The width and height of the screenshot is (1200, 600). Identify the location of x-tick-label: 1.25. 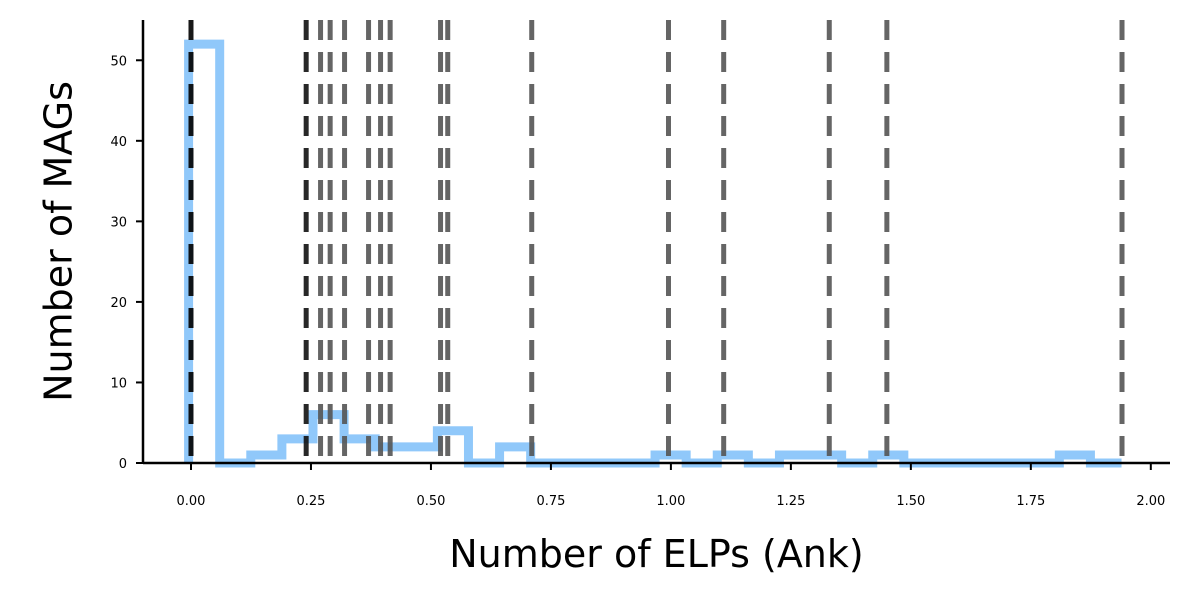
(790, 501).